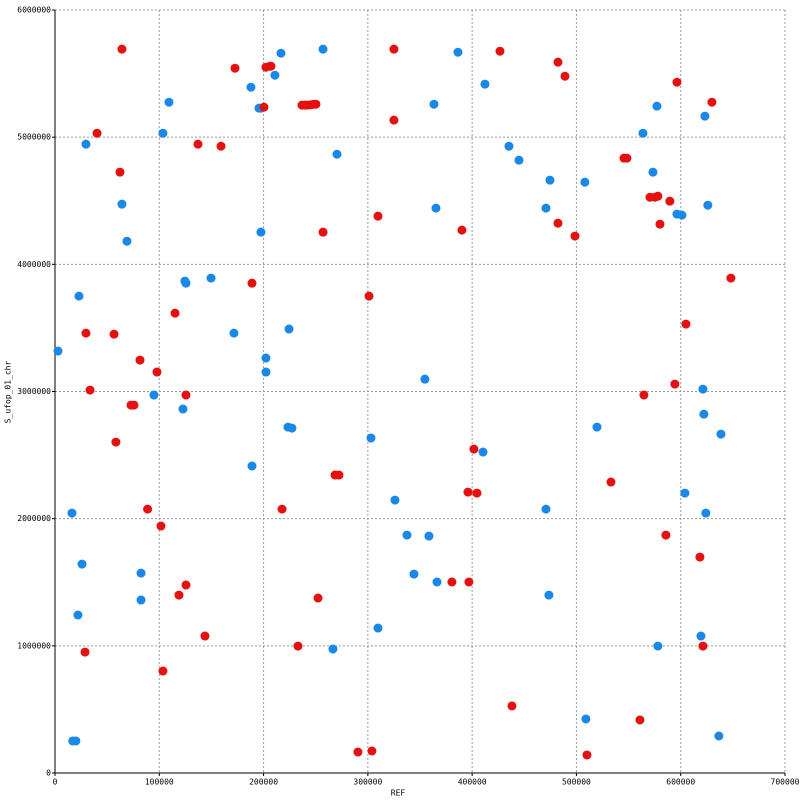 The height and width of the screenshot is (800, 800). I want to click on x-tick-label: 600000, so click(680, 782).